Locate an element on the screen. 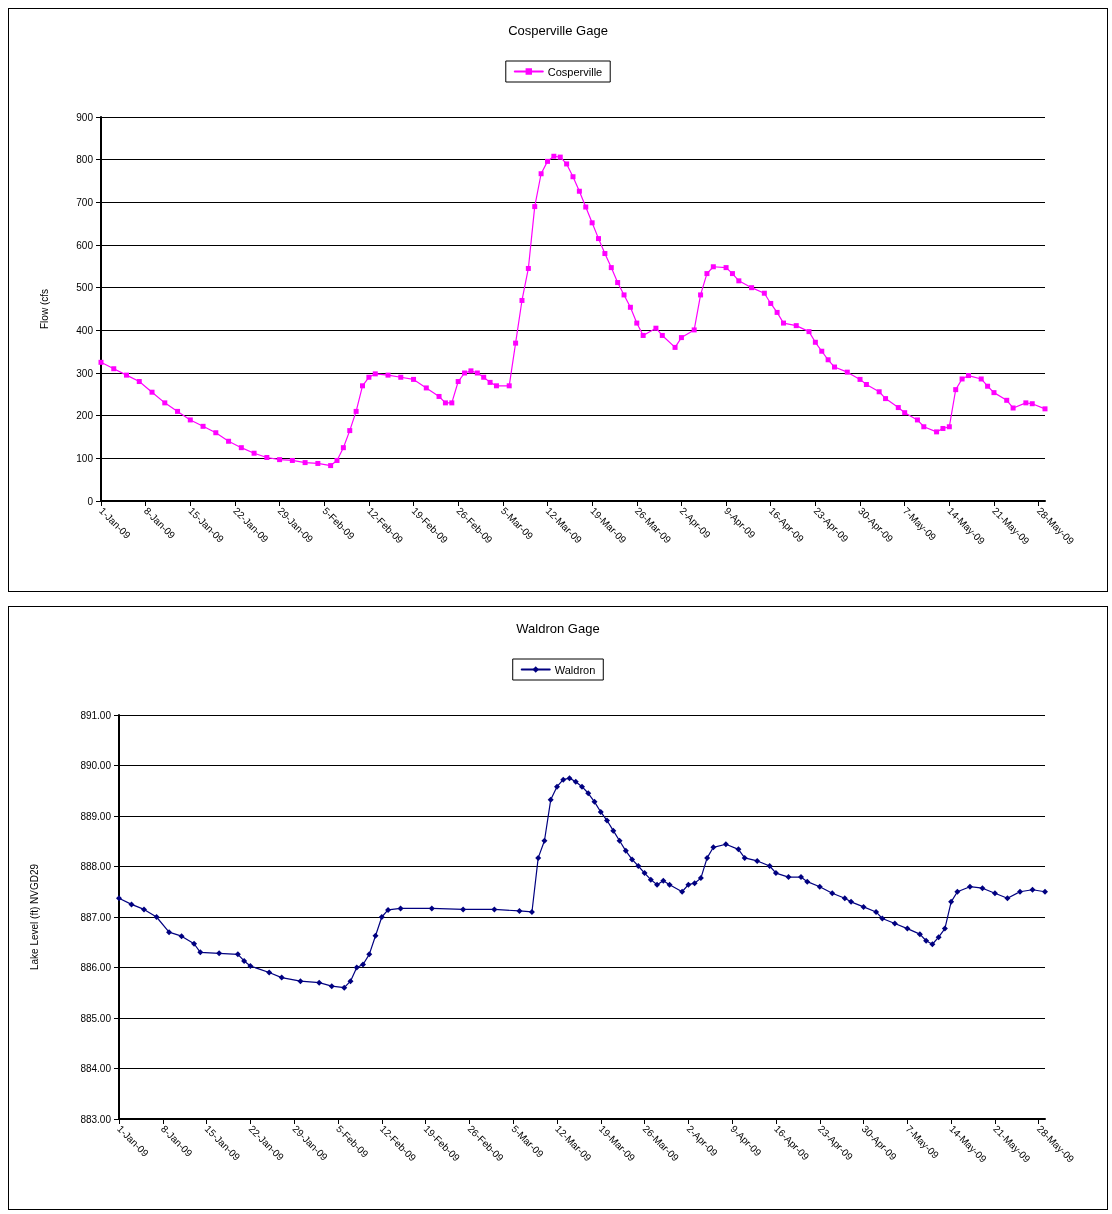 The height and width of the screenshot is (1214, 1112). y-tick-label: 883.00 is located at coordinates (96, 1119).